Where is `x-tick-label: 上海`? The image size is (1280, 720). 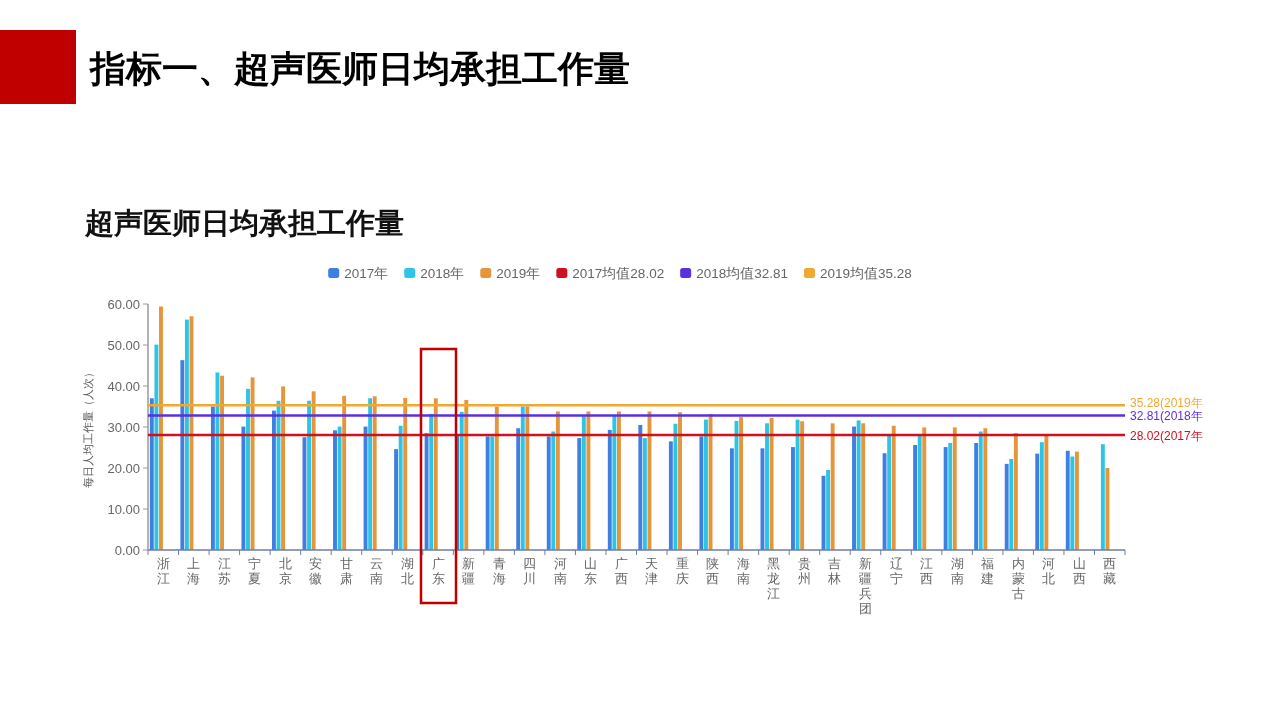 x-tick-label: 上海 is located at coordinates (194, 571).